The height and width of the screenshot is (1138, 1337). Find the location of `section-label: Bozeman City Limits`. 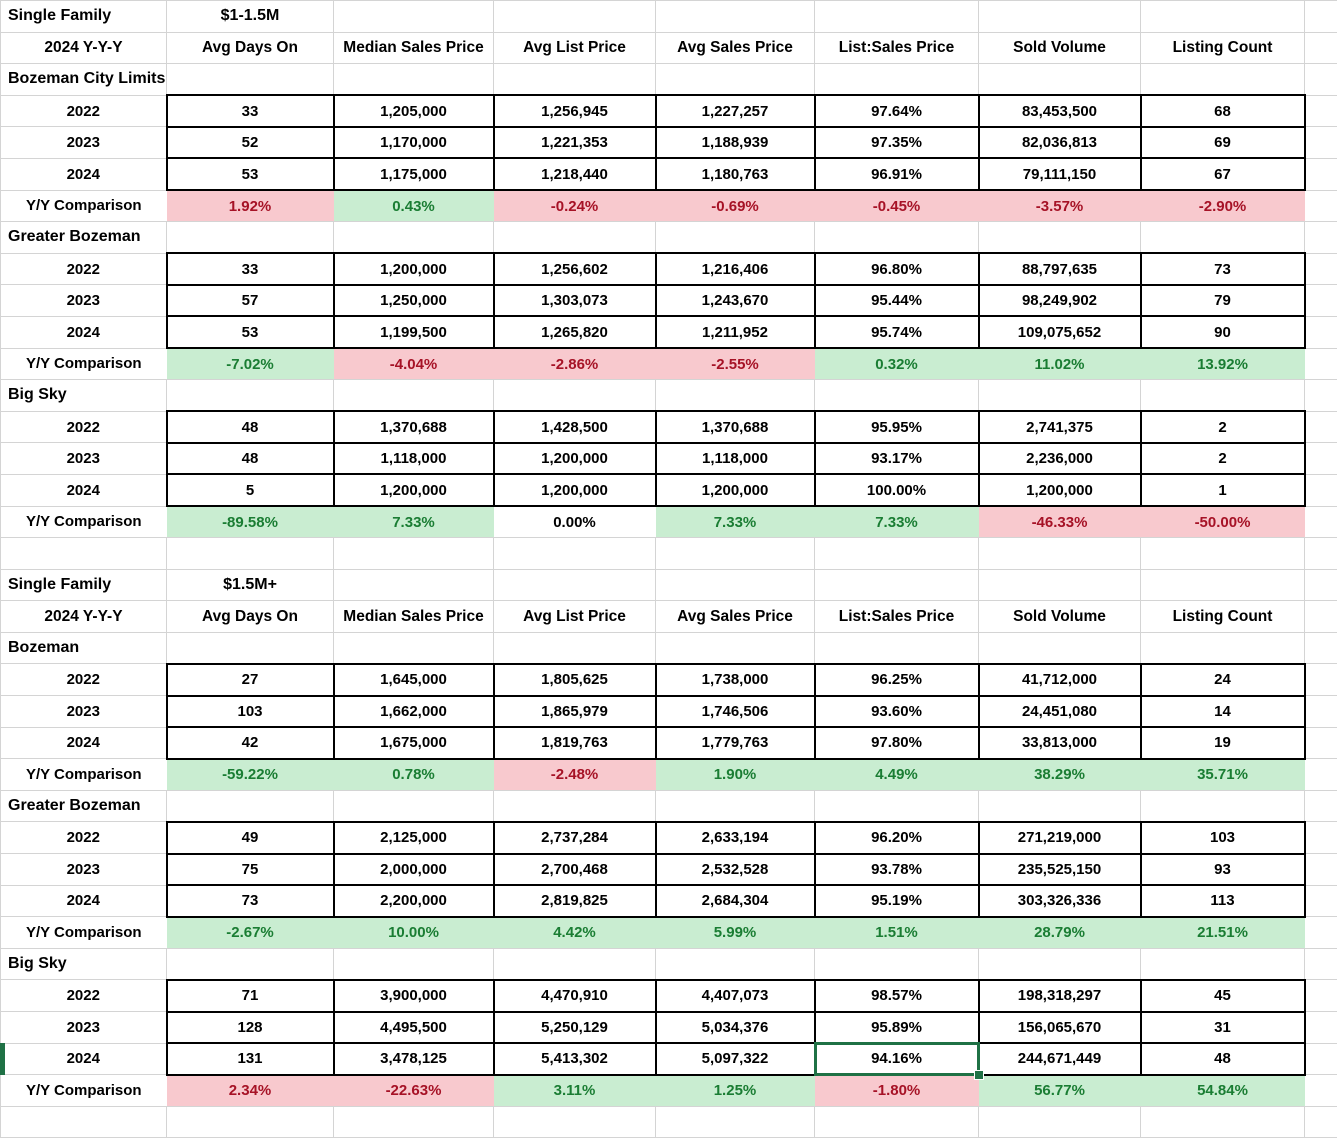

section-label: Bozeman City Limits is located at coordinates (83, 79).